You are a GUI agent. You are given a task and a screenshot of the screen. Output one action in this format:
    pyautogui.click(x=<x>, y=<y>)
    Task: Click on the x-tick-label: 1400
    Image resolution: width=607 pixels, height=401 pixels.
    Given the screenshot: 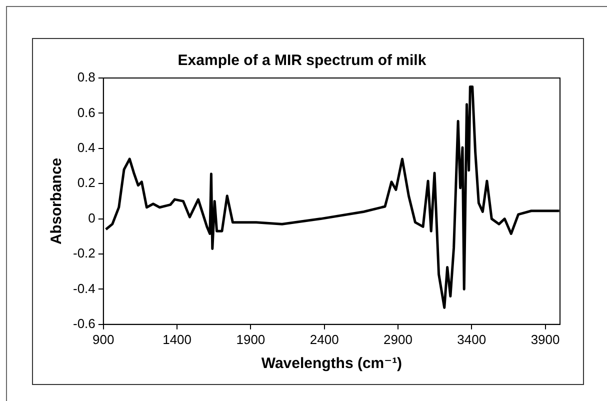 What is the action you would take?
    pyautogui.click(x=177, y=339)
    